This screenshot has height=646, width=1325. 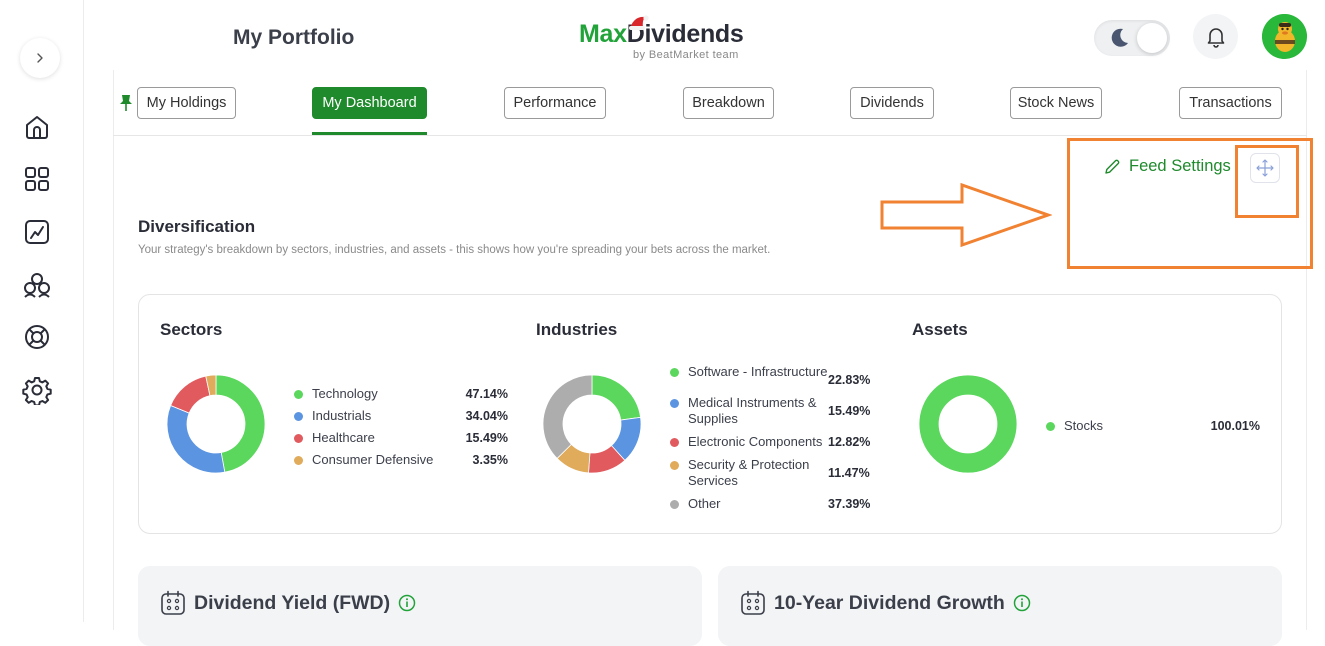 I want to click on donut-slice-healthcare, so click(x=190, y=394).